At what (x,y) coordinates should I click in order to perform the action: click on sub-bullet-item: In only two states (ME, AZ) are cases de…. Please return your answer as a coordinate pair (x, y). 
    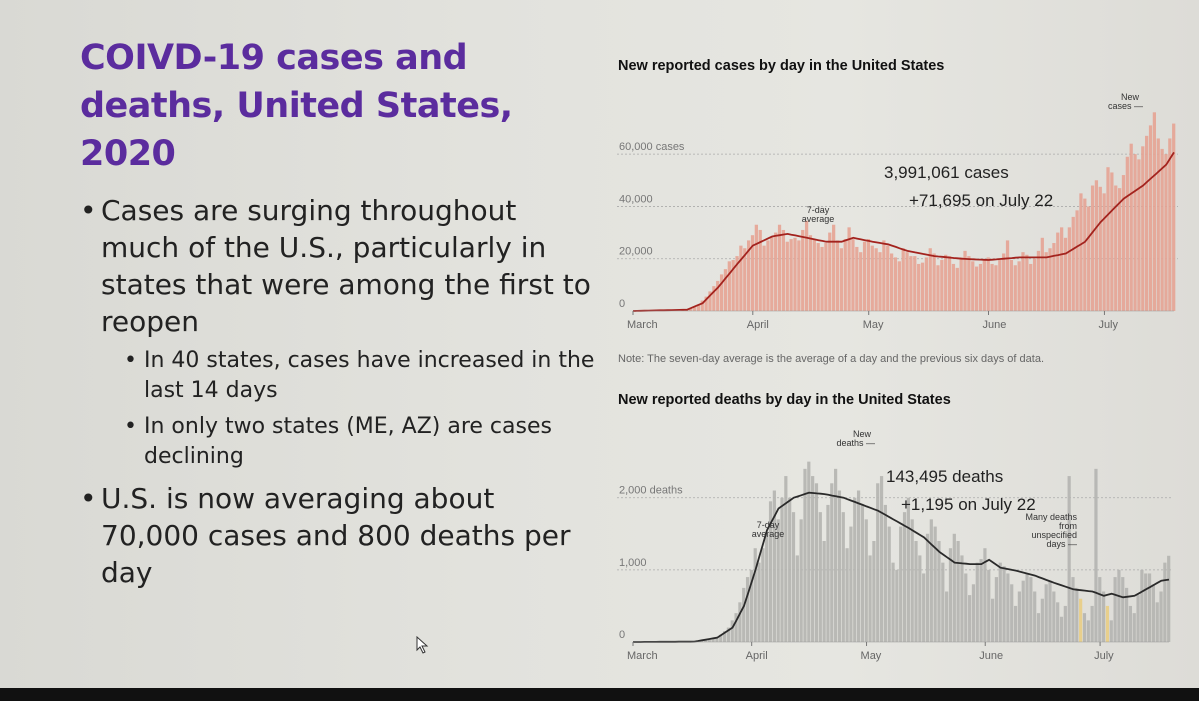
    Looking at the image, I should click on (362, 442).